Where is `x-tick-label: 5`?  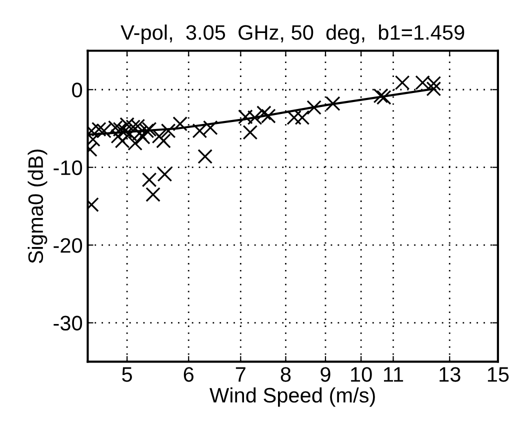
x-tick-label: 5 is located at coordinates (127, 374).